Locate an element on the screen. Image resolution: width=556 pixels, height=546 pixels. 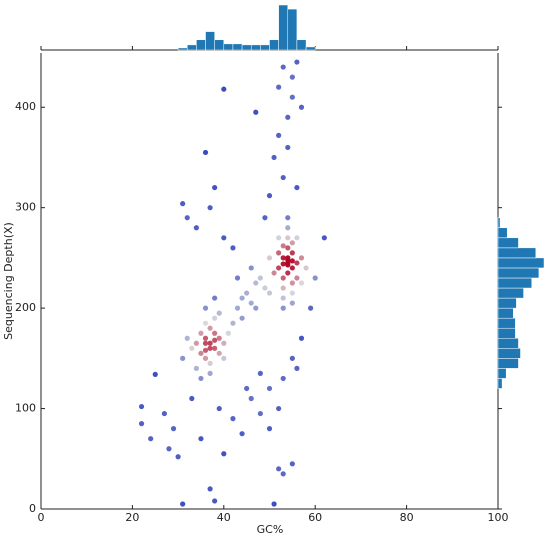
x-axis-label: GC% is located at coordinates (270, 529).